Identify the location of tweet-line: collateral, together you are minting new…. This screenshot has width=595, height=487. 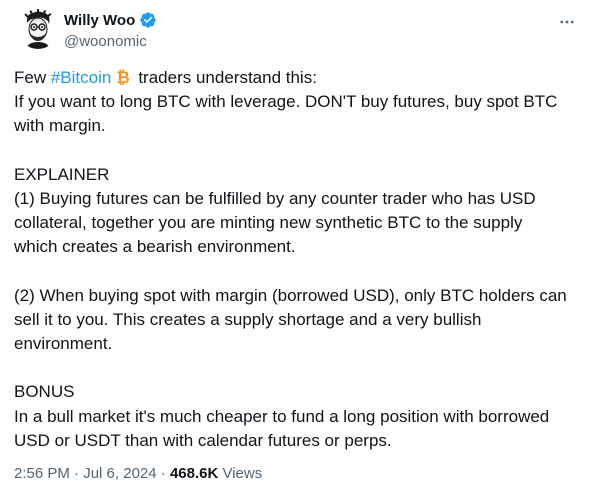
(268, 223).